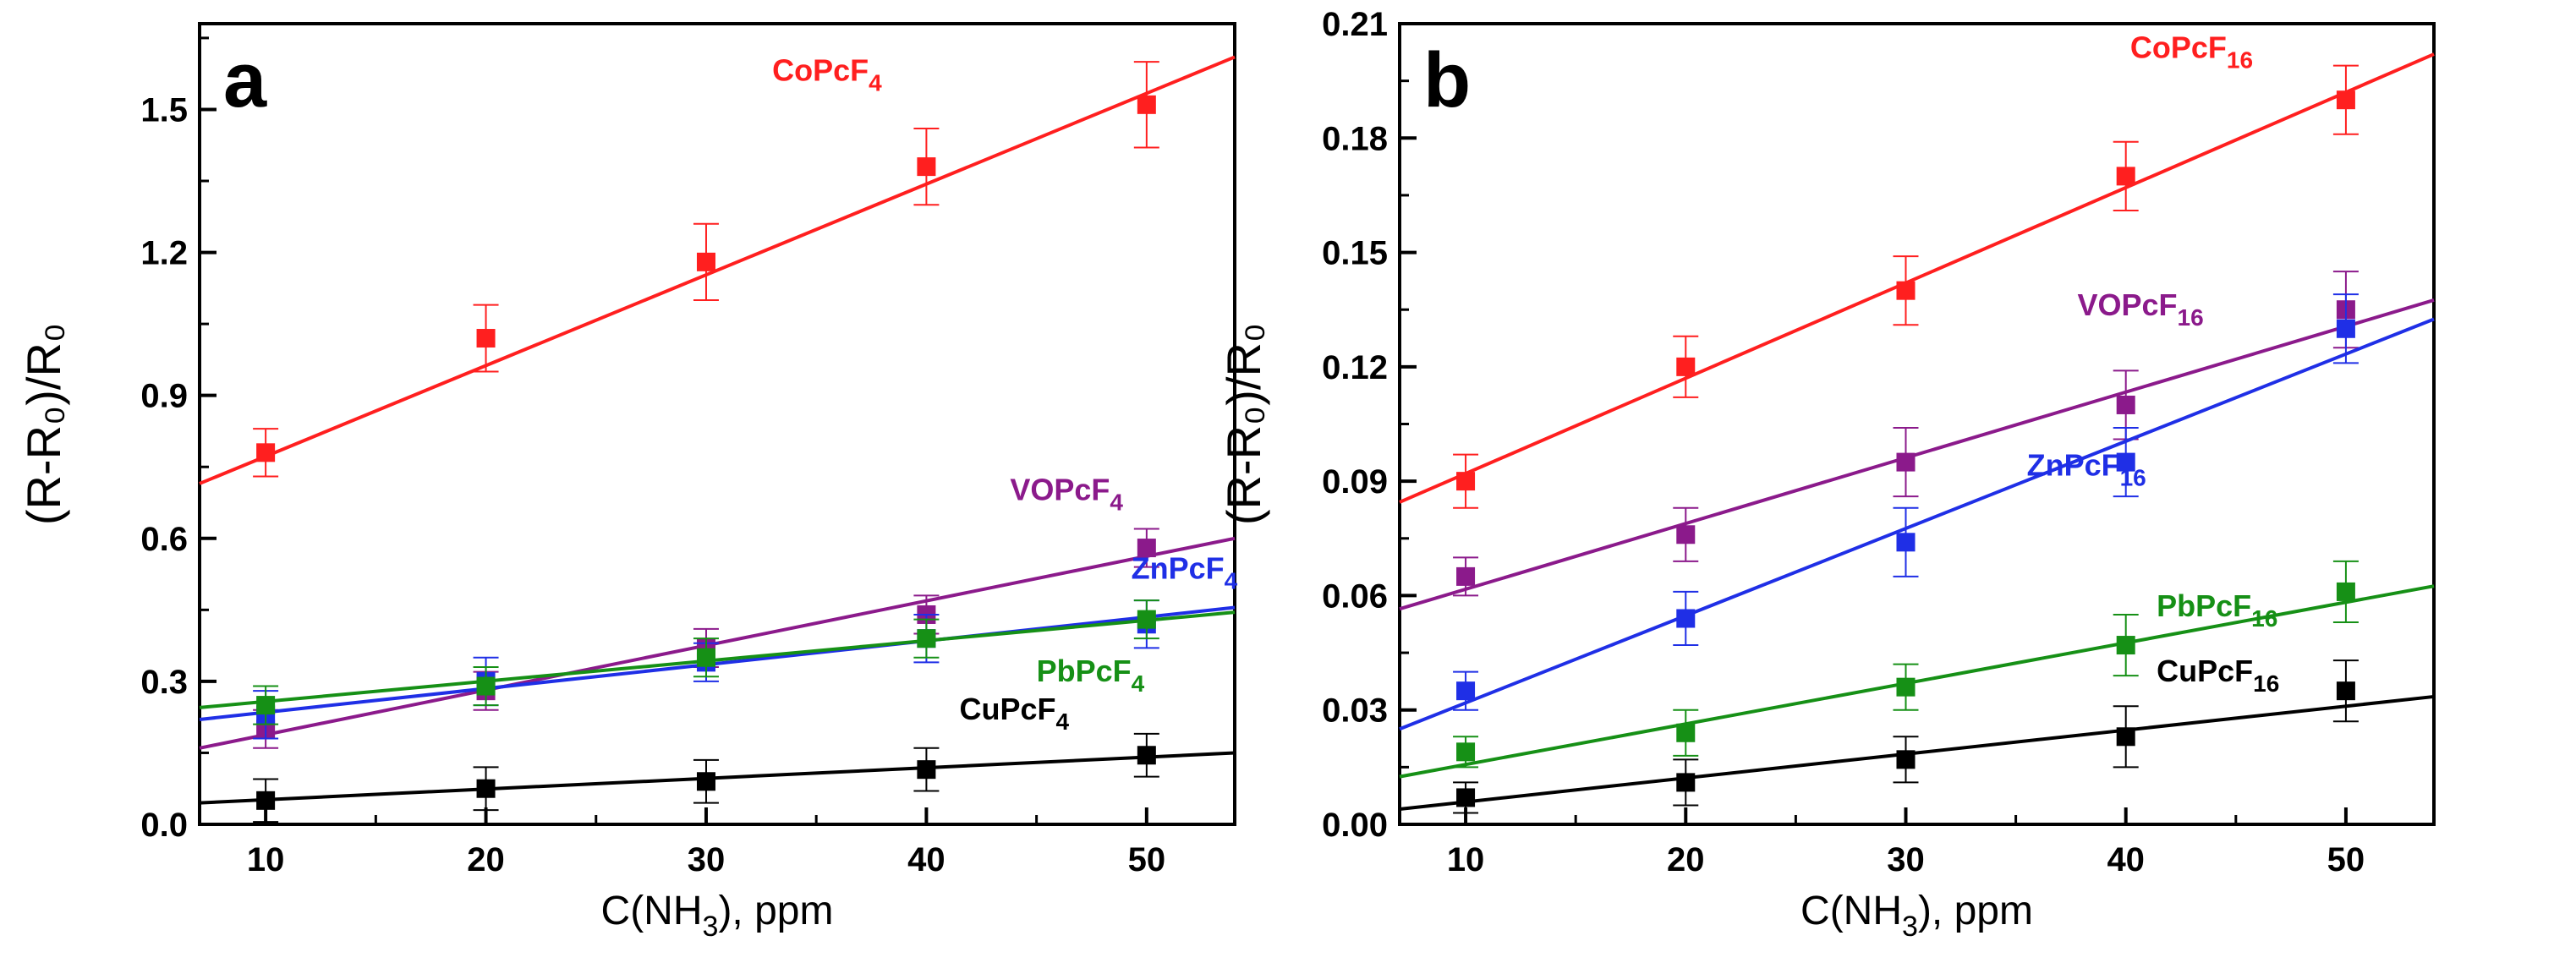 This screenshot has width=2576, height=963. Describe the element at coordinates (1917, 454) in the screenshot. I see `fit-line-VOPcF16` at that location.